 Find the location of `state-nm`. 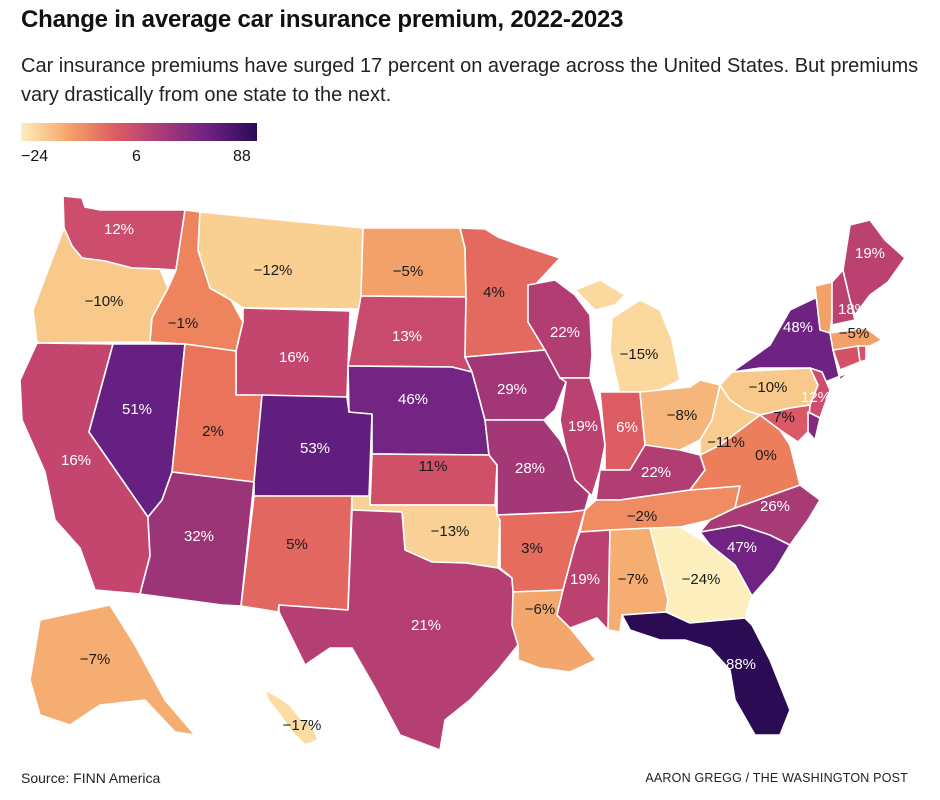

state-nm is located at coordinates (296, 554).